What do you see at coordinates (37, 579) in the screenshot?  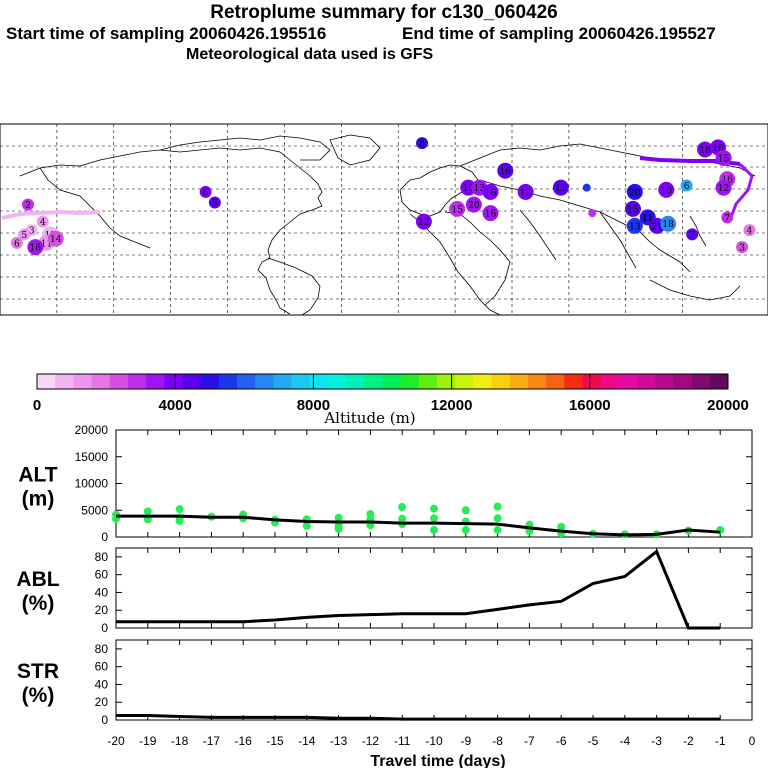 I see `panel-ylabel: ABL` at bounding box center [37, 579].